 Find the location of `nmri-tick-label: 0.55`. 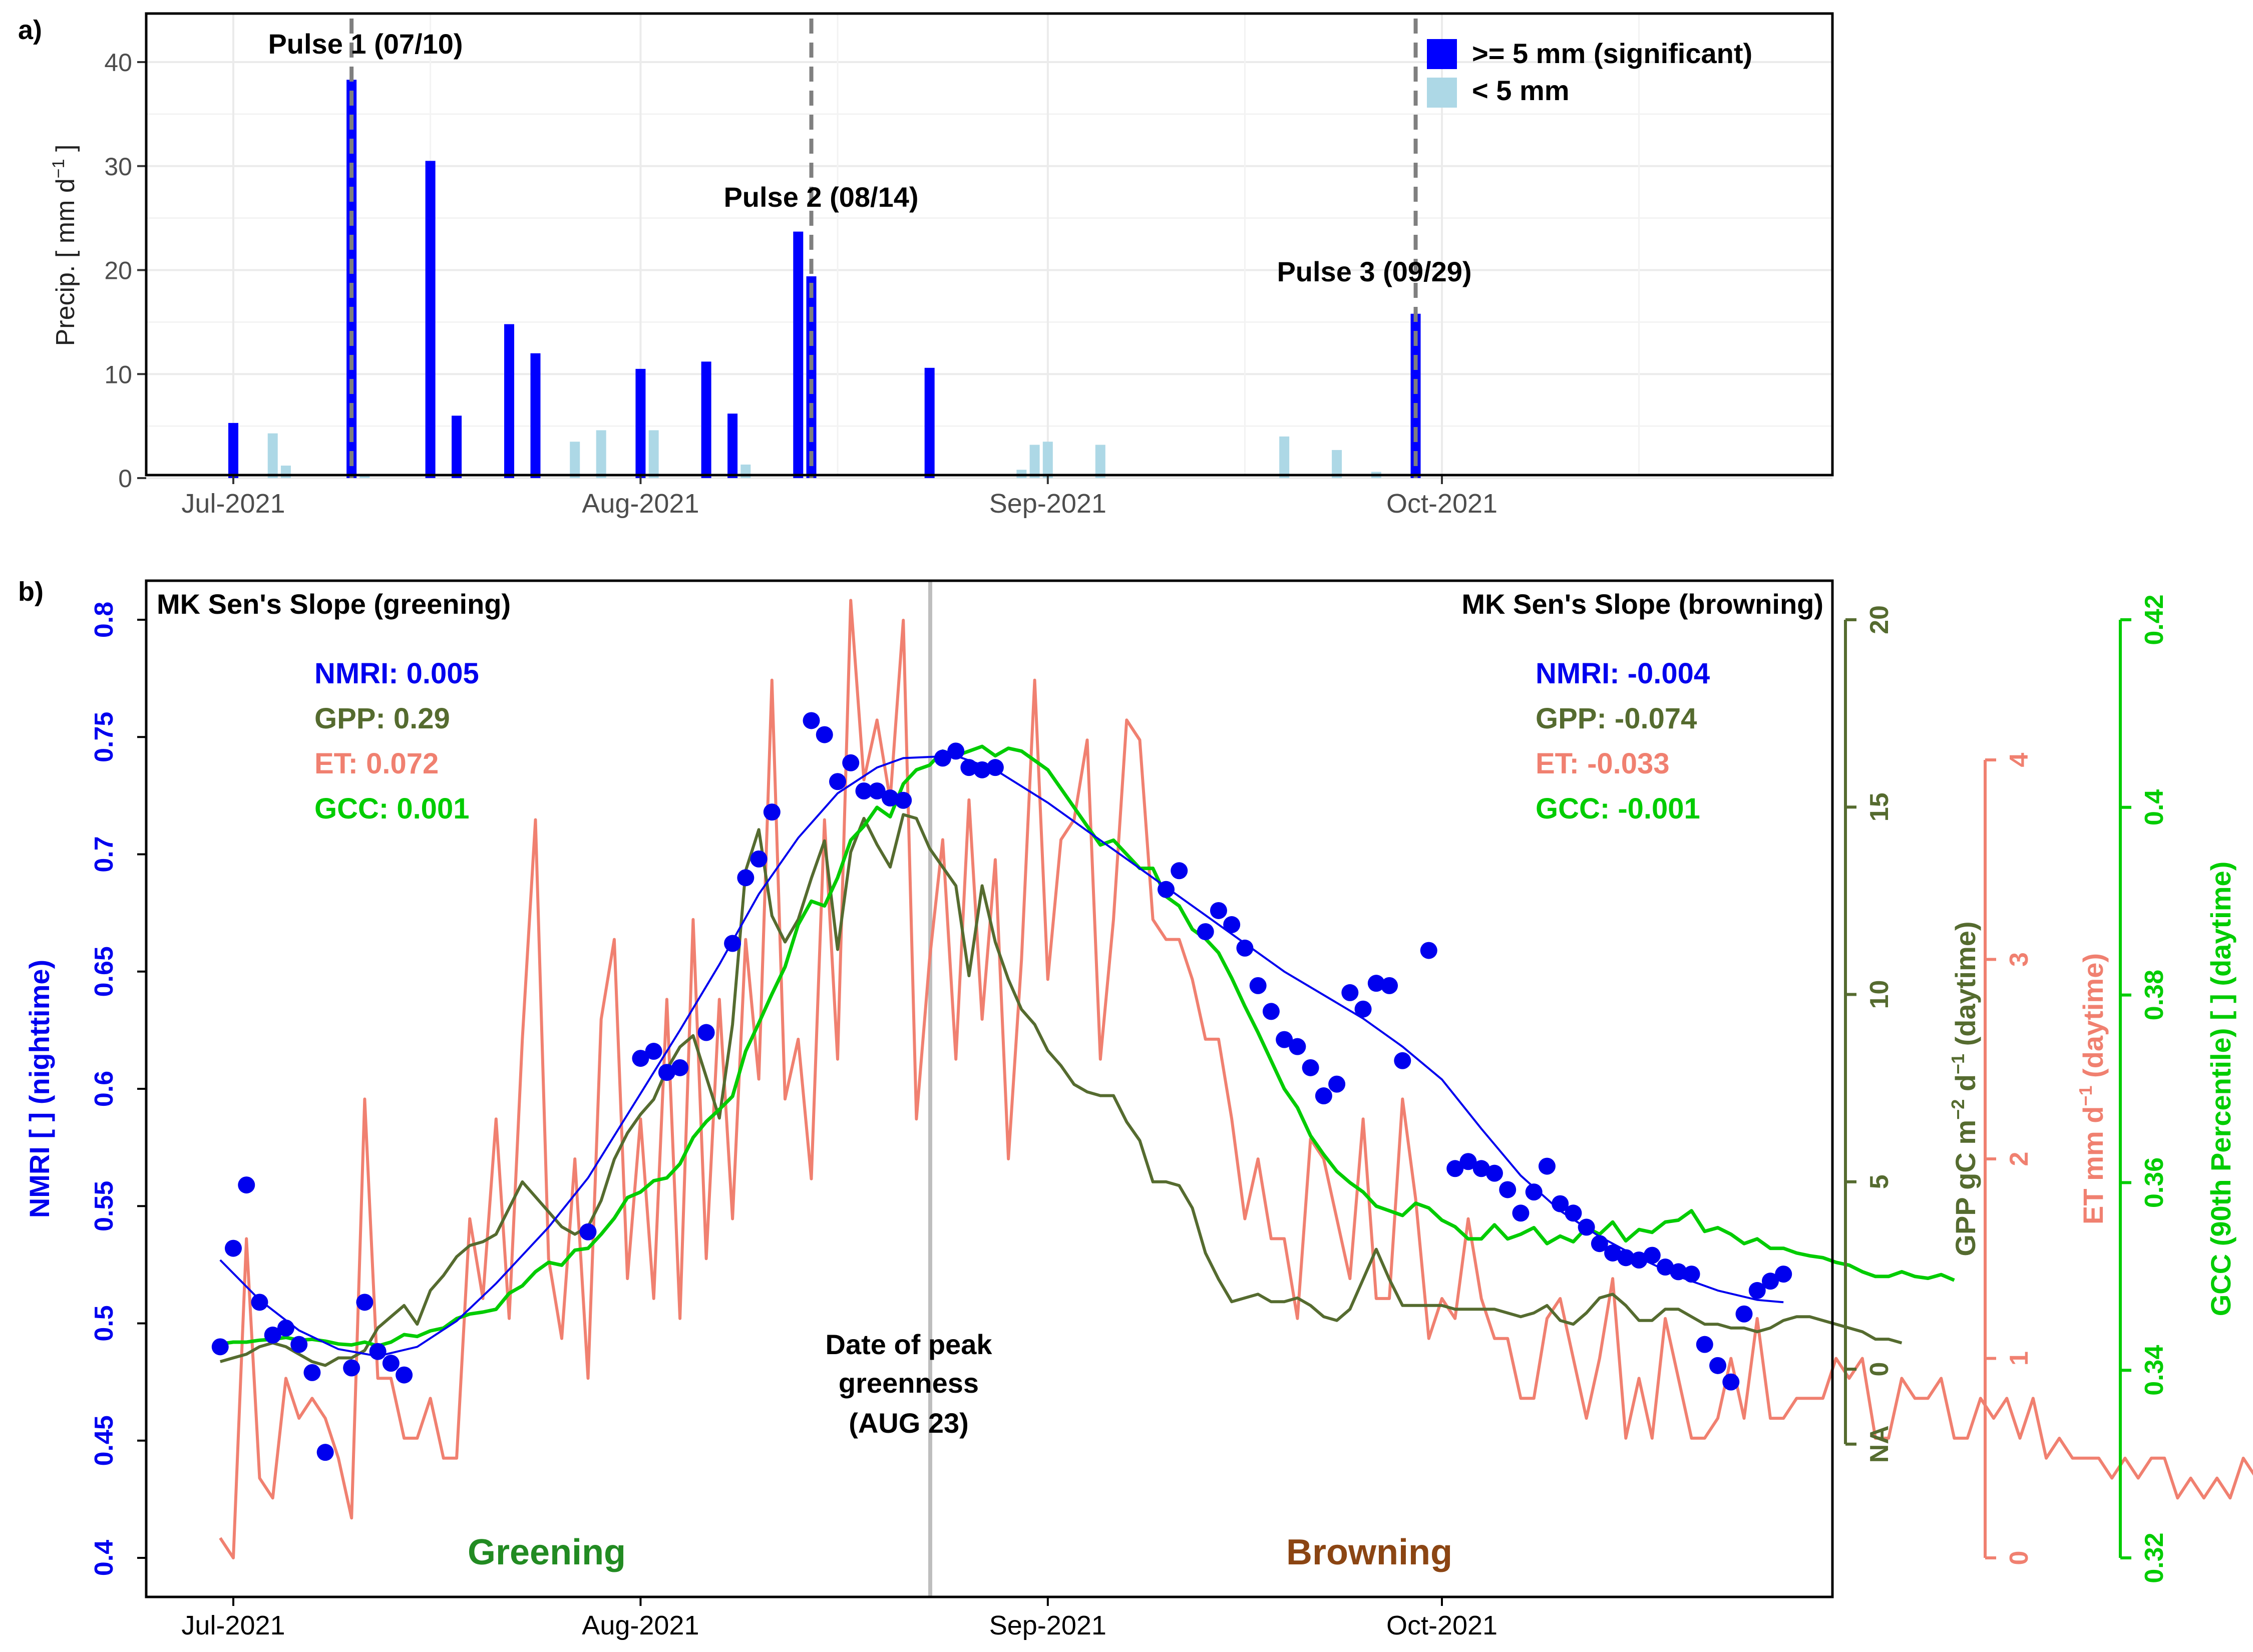

nmri-tick-label: 0.55 is located at coordinates (104, 1206).